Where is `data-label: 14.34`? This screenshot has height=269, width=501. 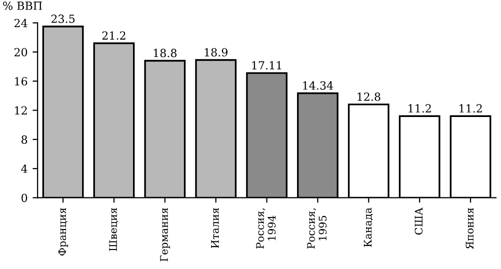 data-label: 14.34 is located at coordinates (318, 85).